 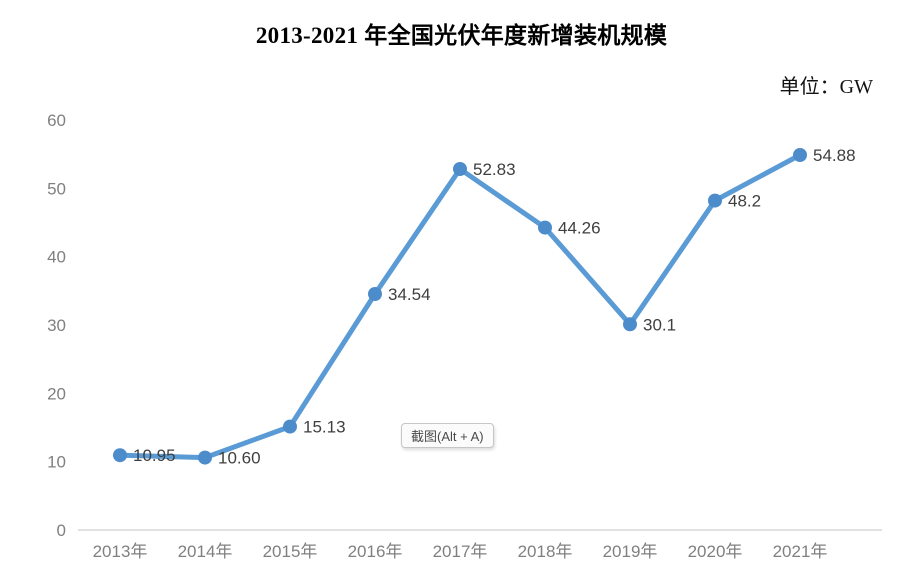 What do you see at coordinates (56, 120) in the screenshot?
I see `y-tick-label: 60` at bounding box center [56, 120].